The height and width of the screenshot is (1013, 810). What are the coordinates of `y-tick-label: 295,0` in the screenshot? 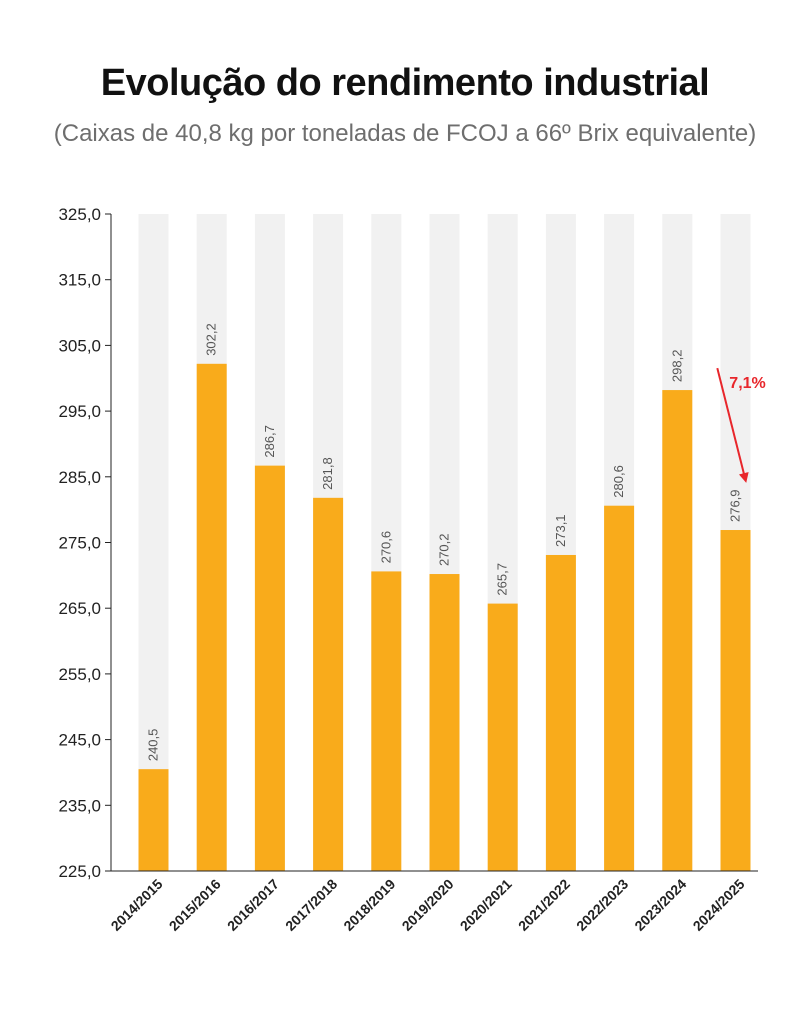 It's located at (79, 411).